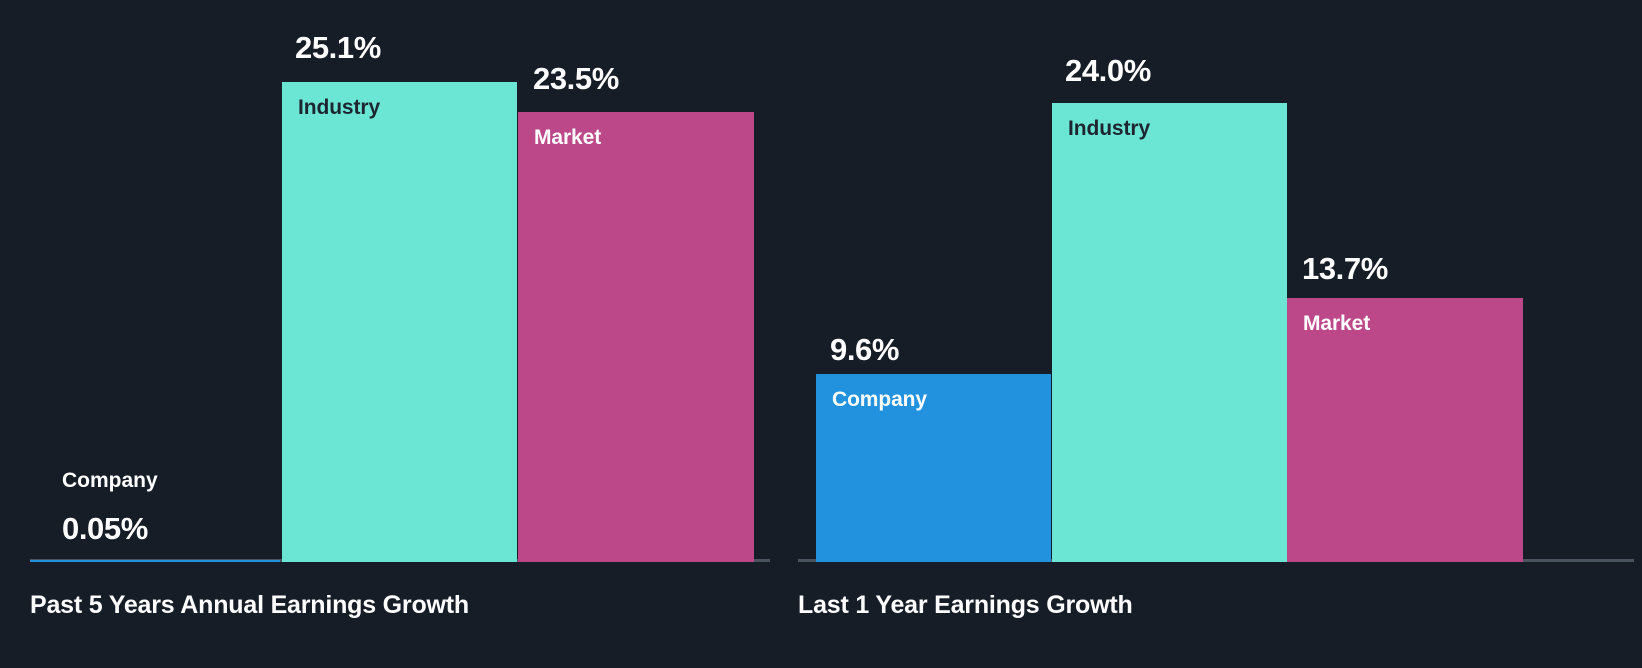 This screenshot has height=668, width=1642. I want to click on bar-company-past-5-years, so click(155, 561).